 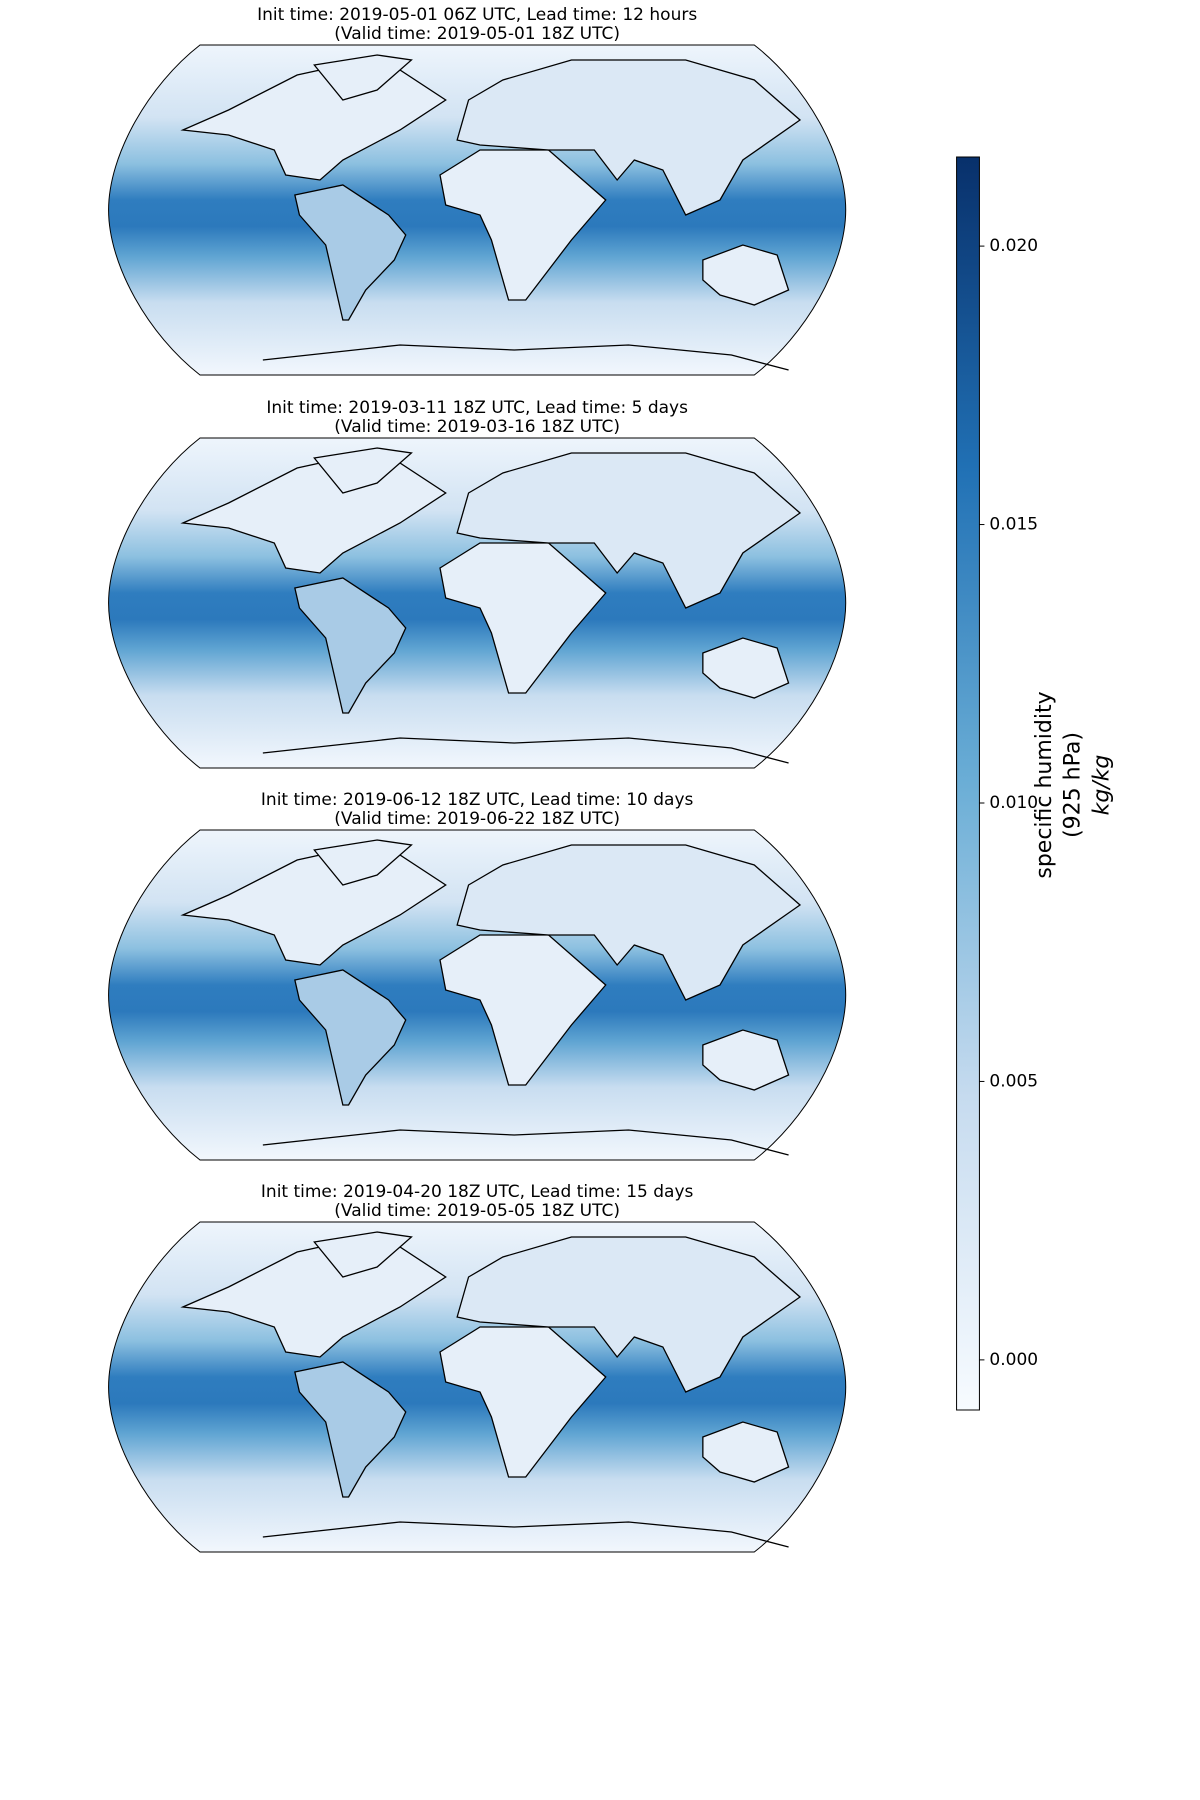 What do you see at coordinates (1073, 785) in the screenshot?
I see `colorbar-label: (925 hPa)` at bounding box center [1073, 785].